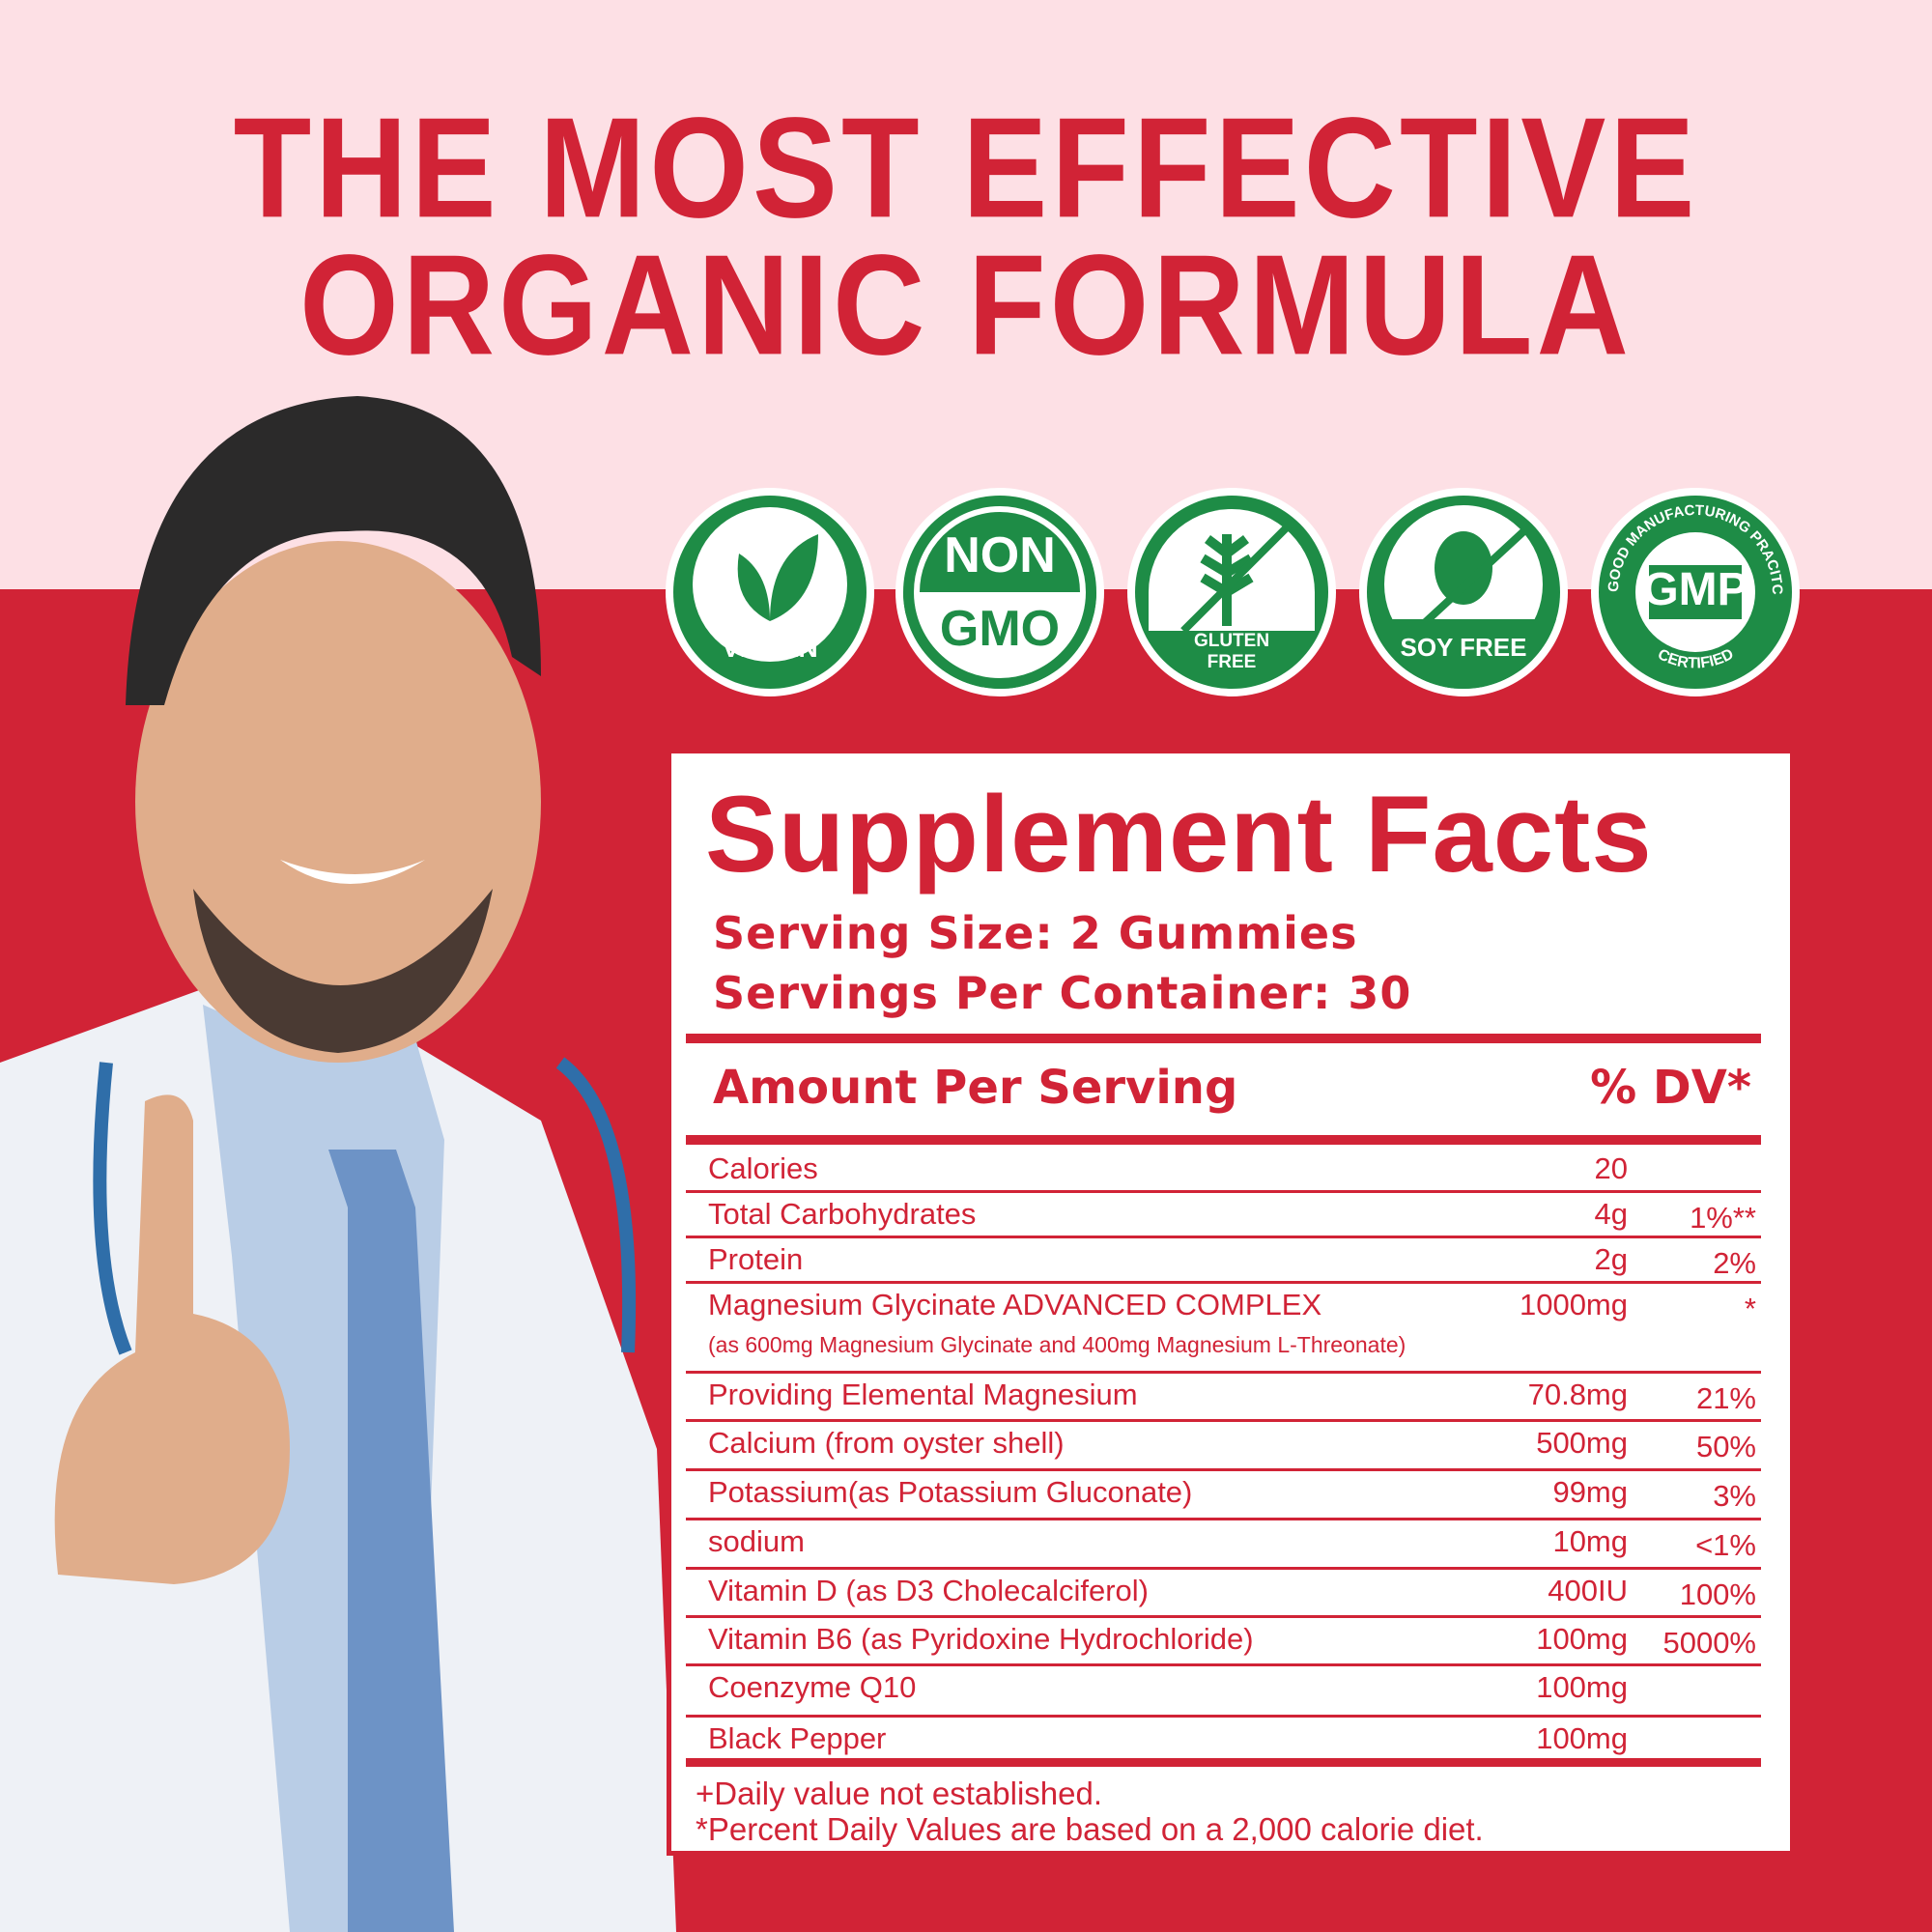  Describe the element at coordinates (999, 597) in the screenshot. I see `non-gmo-icon` at that location.